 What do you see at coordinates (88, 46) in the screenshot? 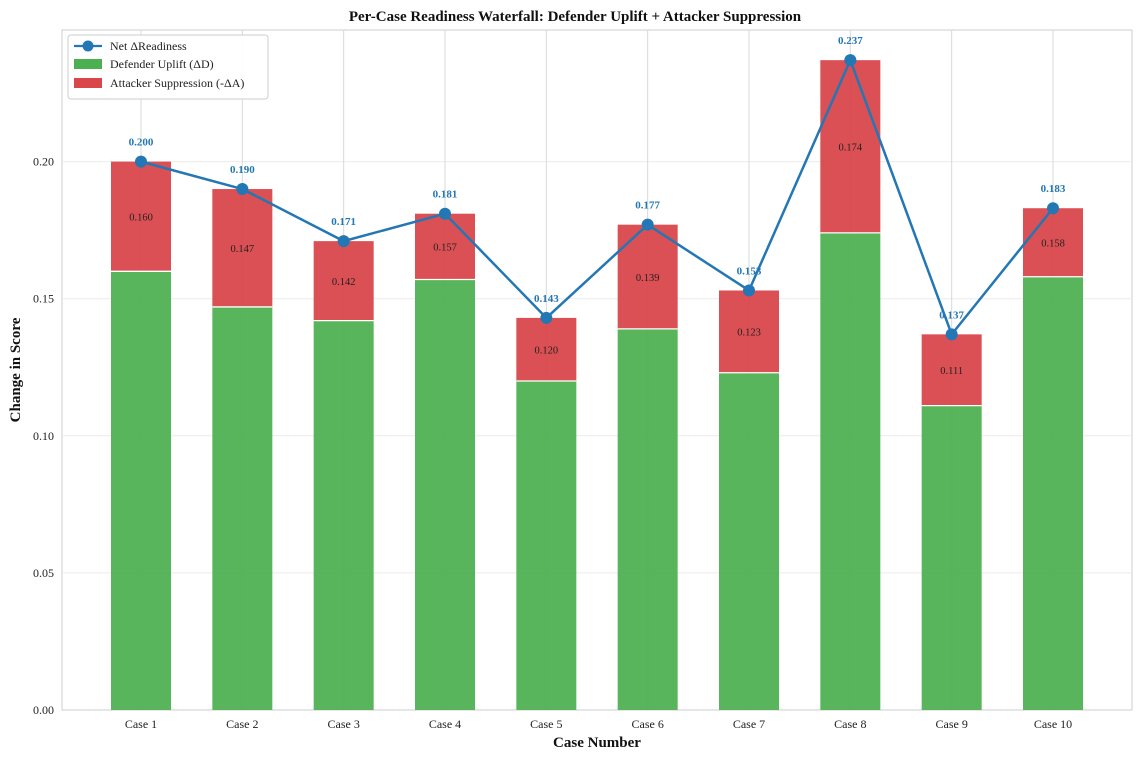
I see `legend-net-marker` at bounding box center [88, 46].